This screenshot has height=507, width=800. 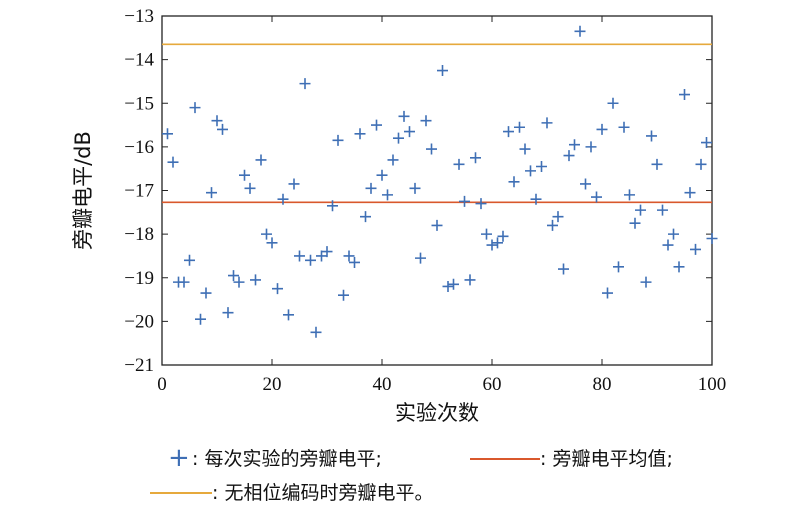 What do you see at coordinates (181, 492) in the screenshot?
I see `legend-uncoded-line` at bounding box center [181, 492].